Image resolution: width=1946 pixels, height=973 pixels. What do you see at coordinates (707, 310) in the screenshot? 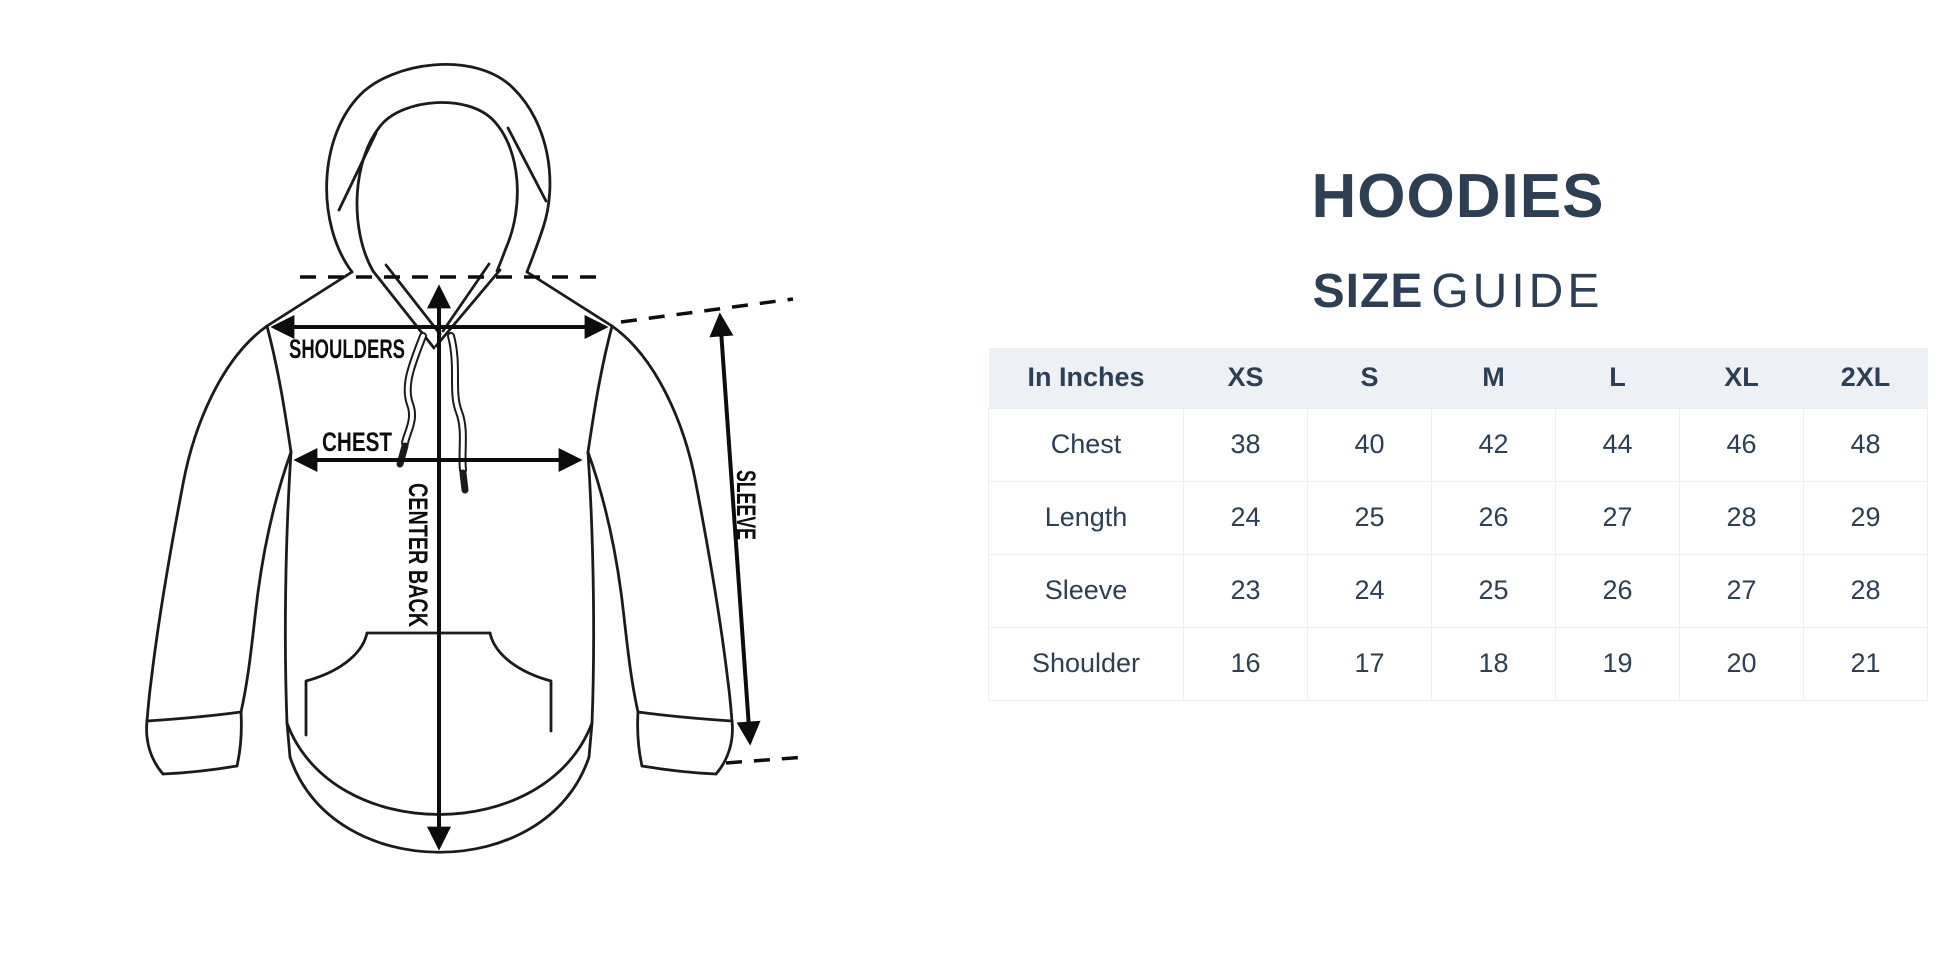
I see `dashed-line-top-right` at bounding box center [707, 310].